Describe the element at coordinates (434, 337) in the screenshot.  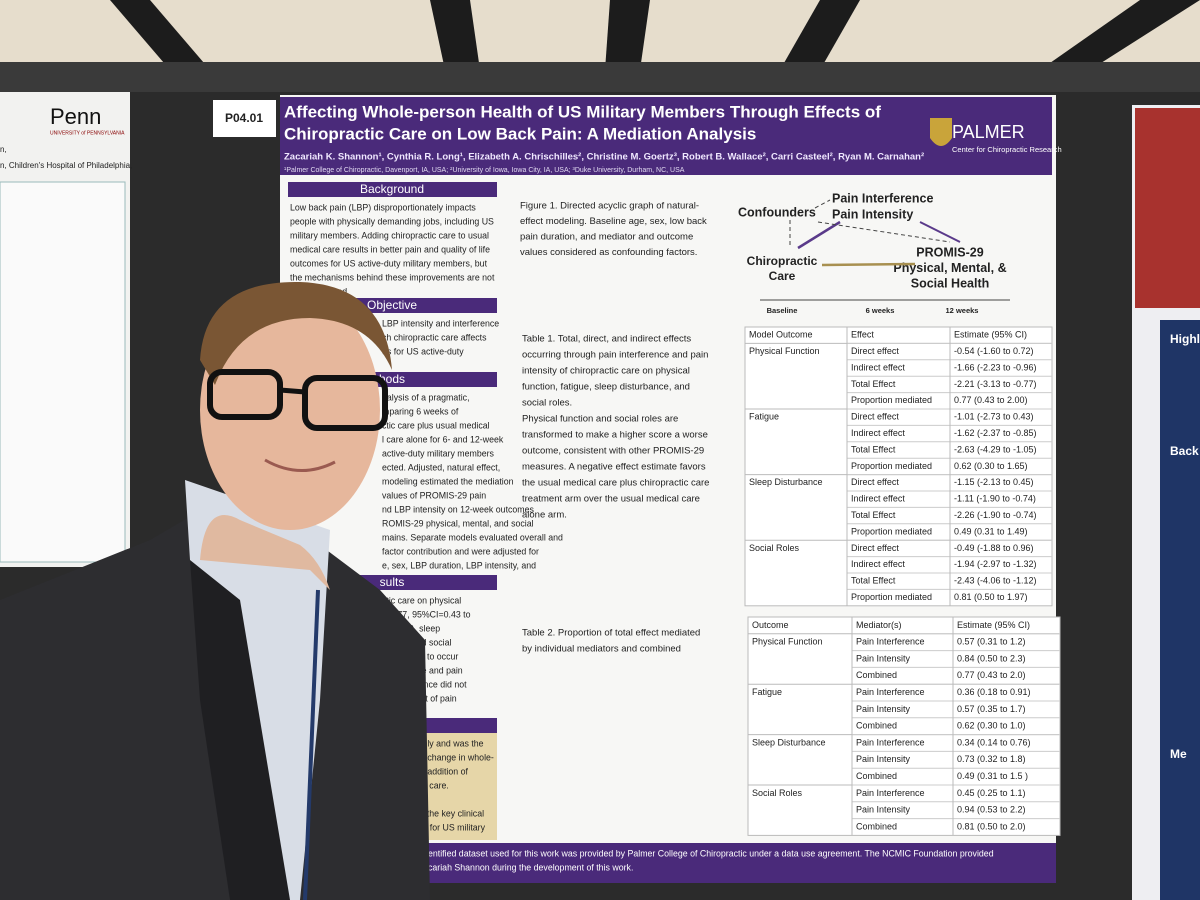
I see `section-line: ch chiropractic care affects` at that location.